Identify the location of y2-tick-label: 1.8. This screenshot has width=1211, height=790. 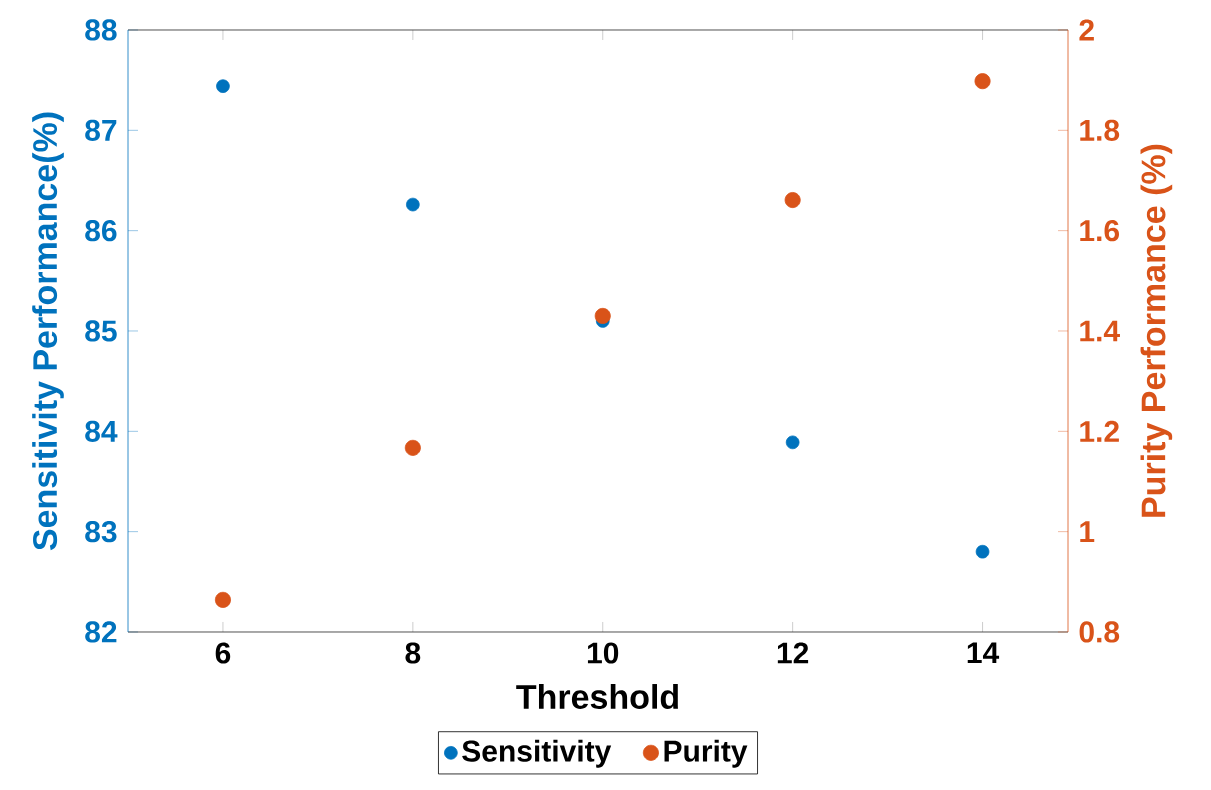
(1100, 130).